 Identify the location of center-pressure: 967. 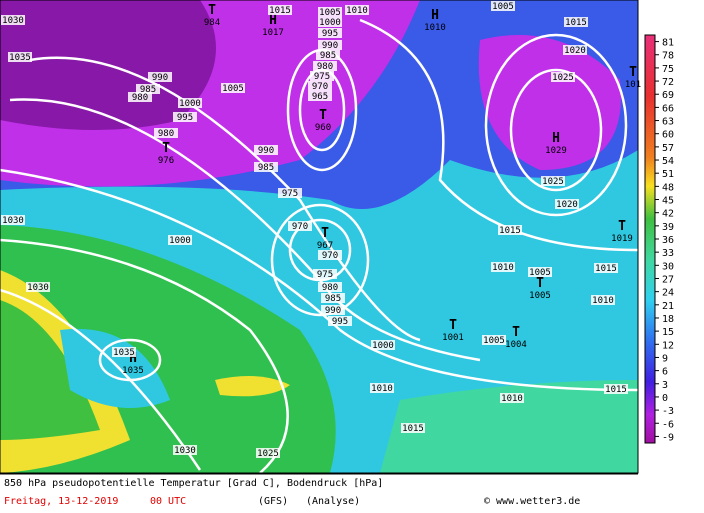
(325, 246).